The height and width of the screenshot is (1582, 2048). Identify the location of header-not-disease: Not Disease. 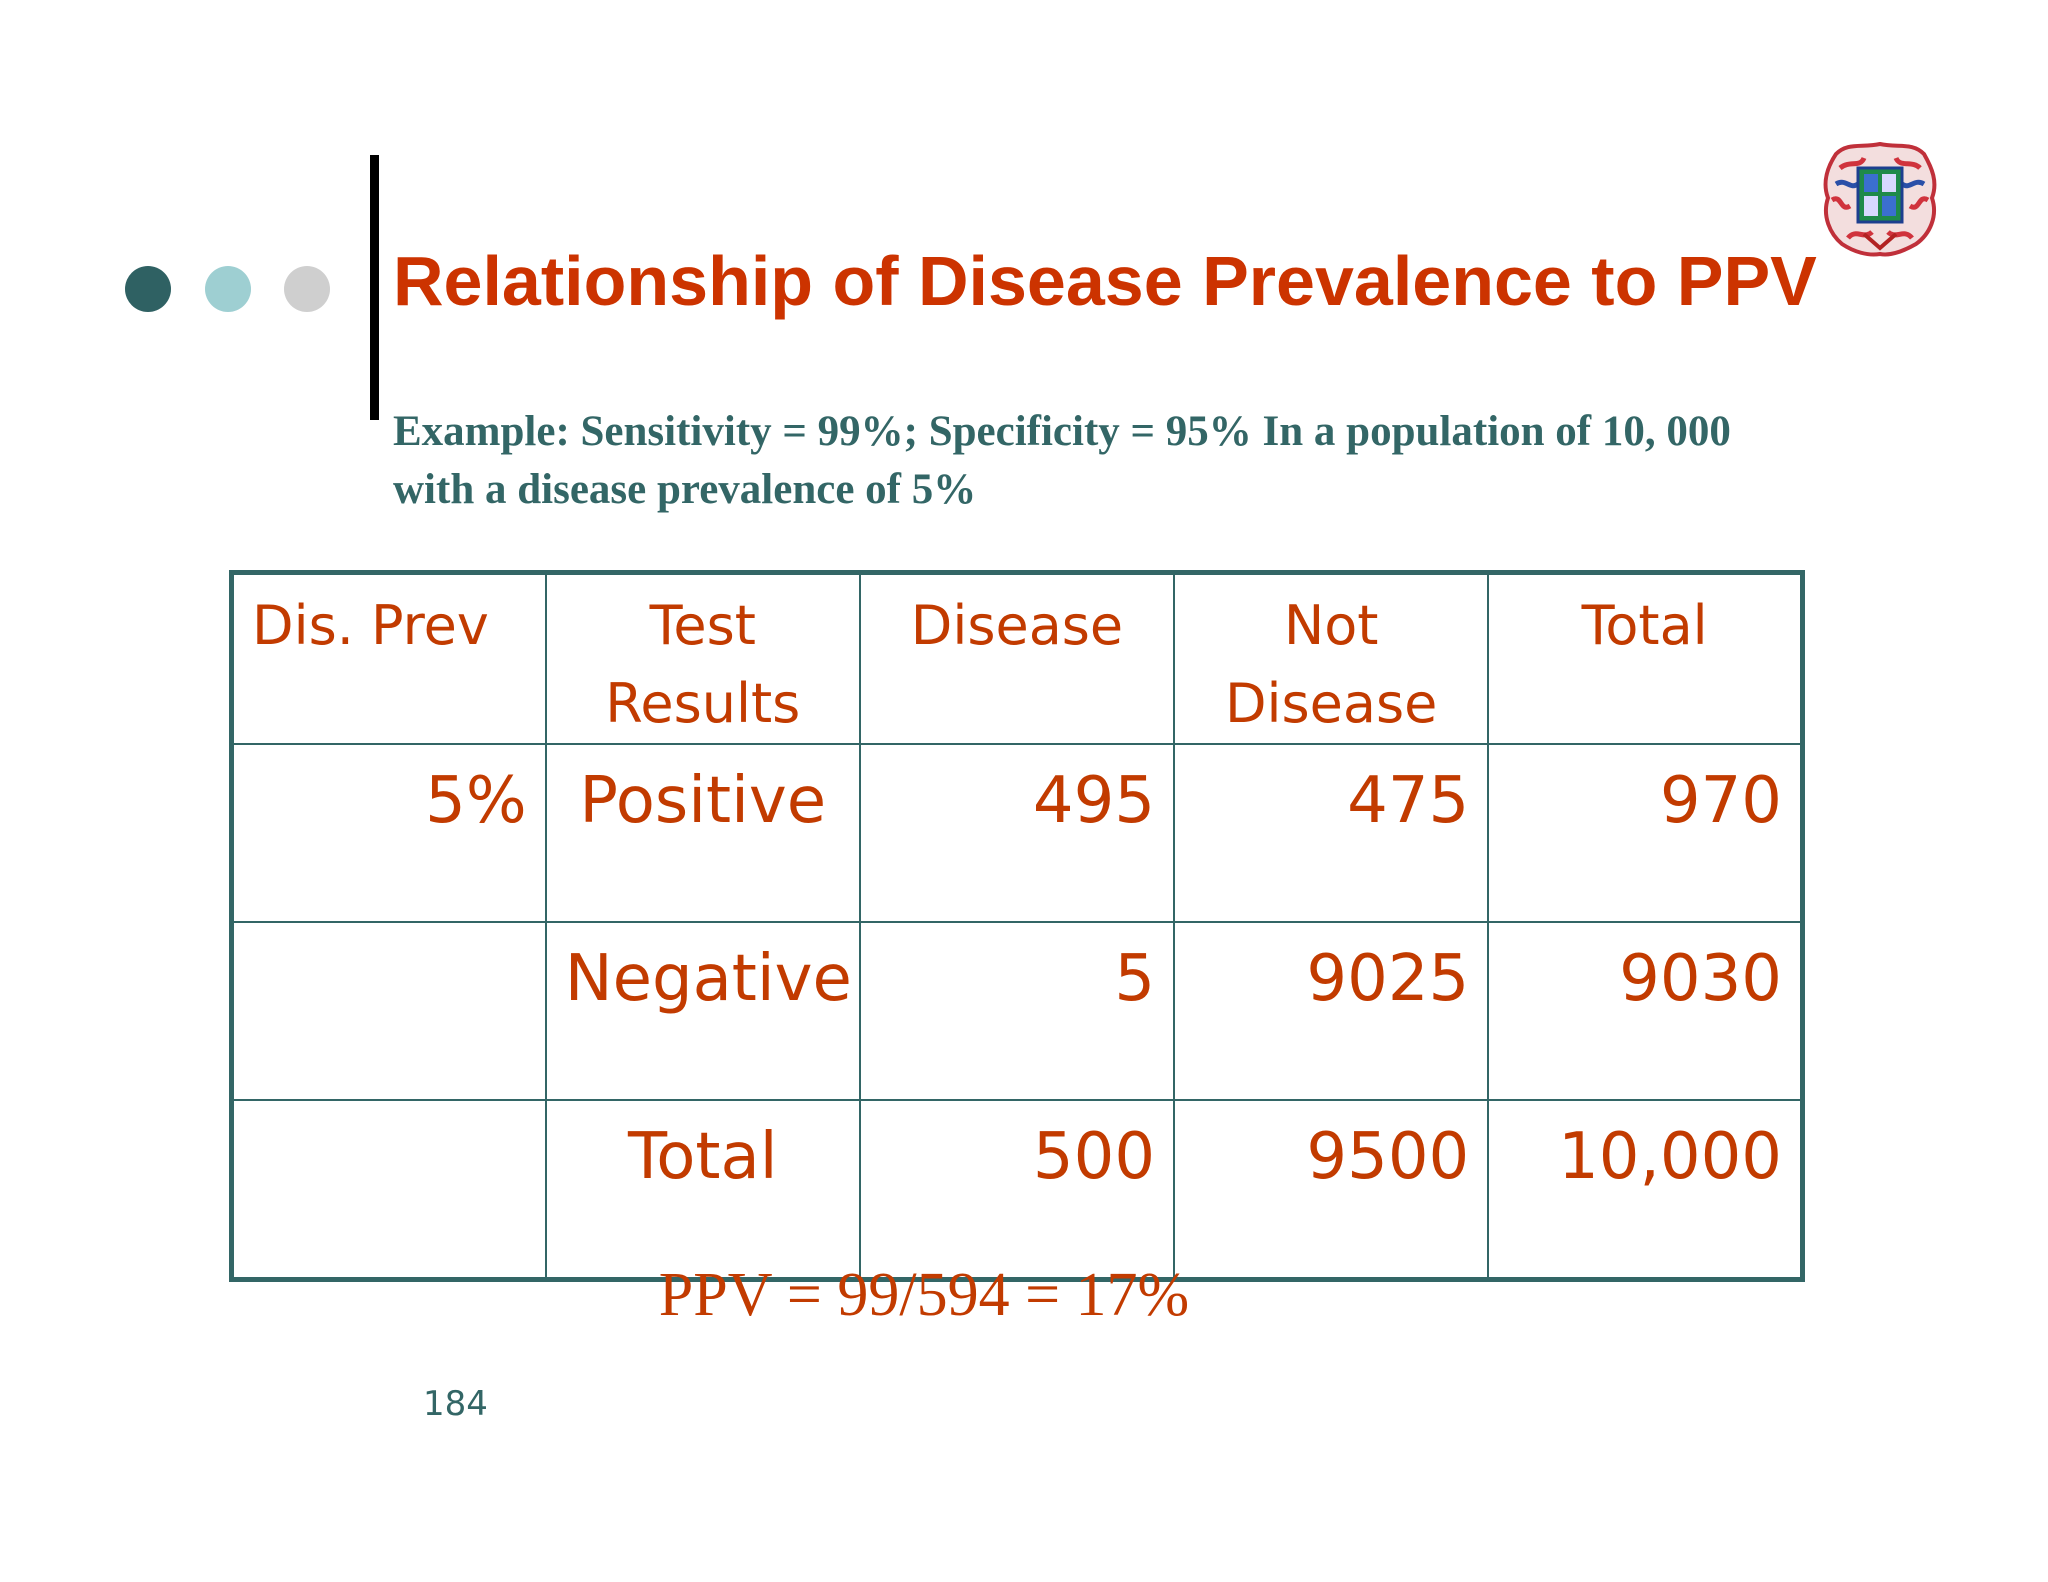
(1331, 658).